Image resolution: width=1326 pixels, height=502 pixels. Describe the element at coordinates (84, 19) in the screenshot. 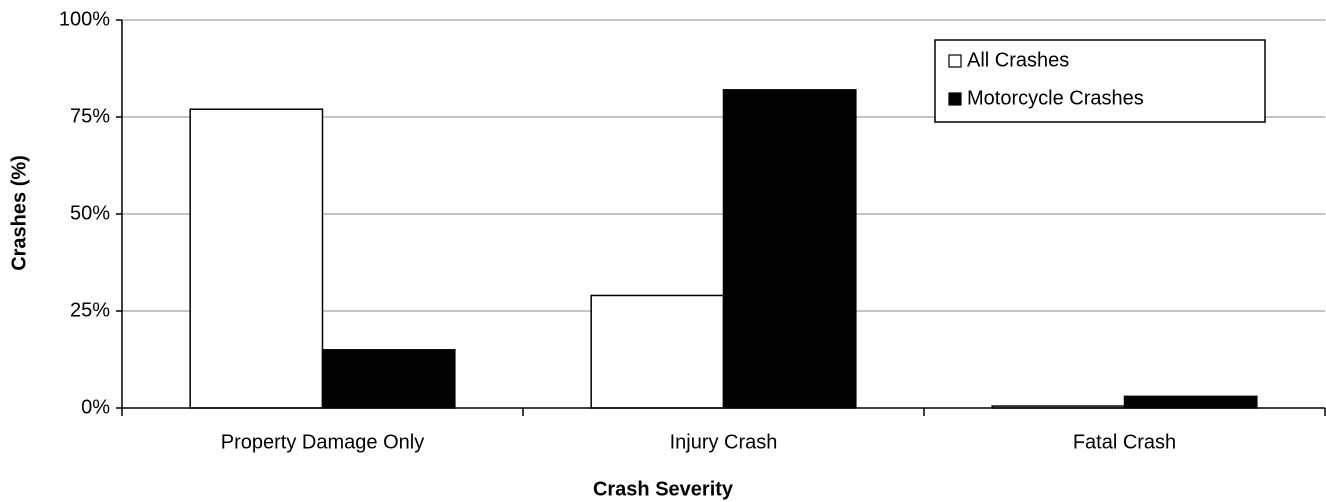

I see `y-tick-label: 100%` at that location.